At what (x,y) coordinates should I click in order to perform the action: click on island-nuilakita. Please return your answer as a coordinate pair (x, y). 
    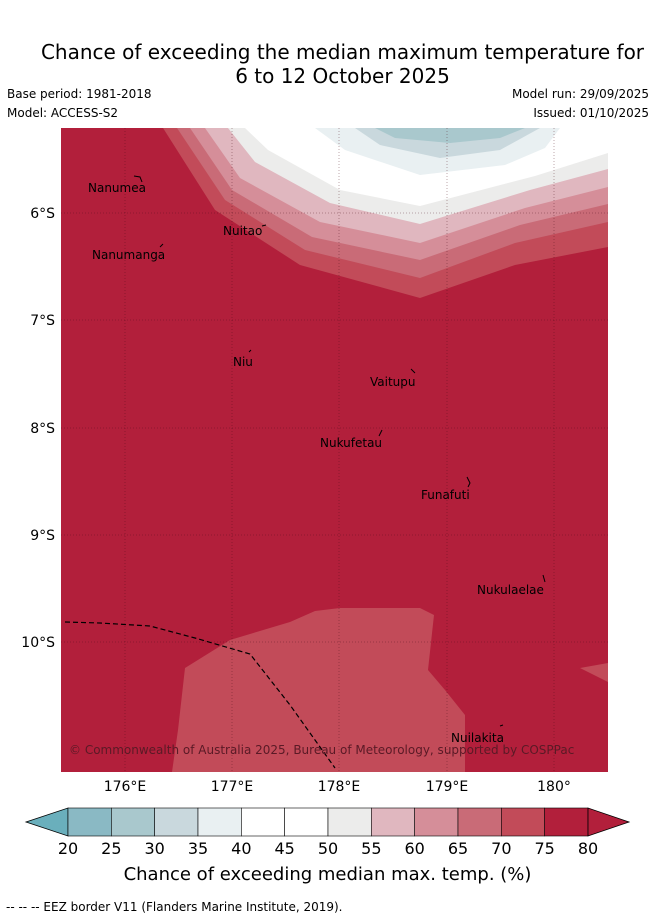
    Looking at the image, I should click on (501, 725).